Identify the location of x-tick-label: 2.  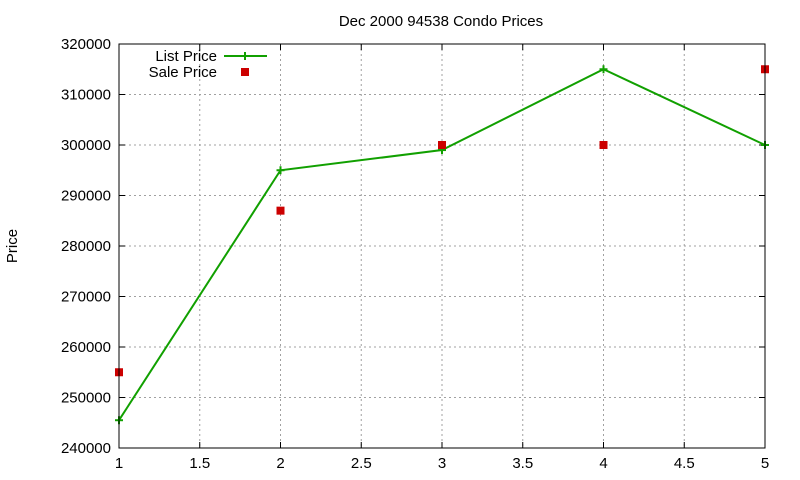
(280, 463).